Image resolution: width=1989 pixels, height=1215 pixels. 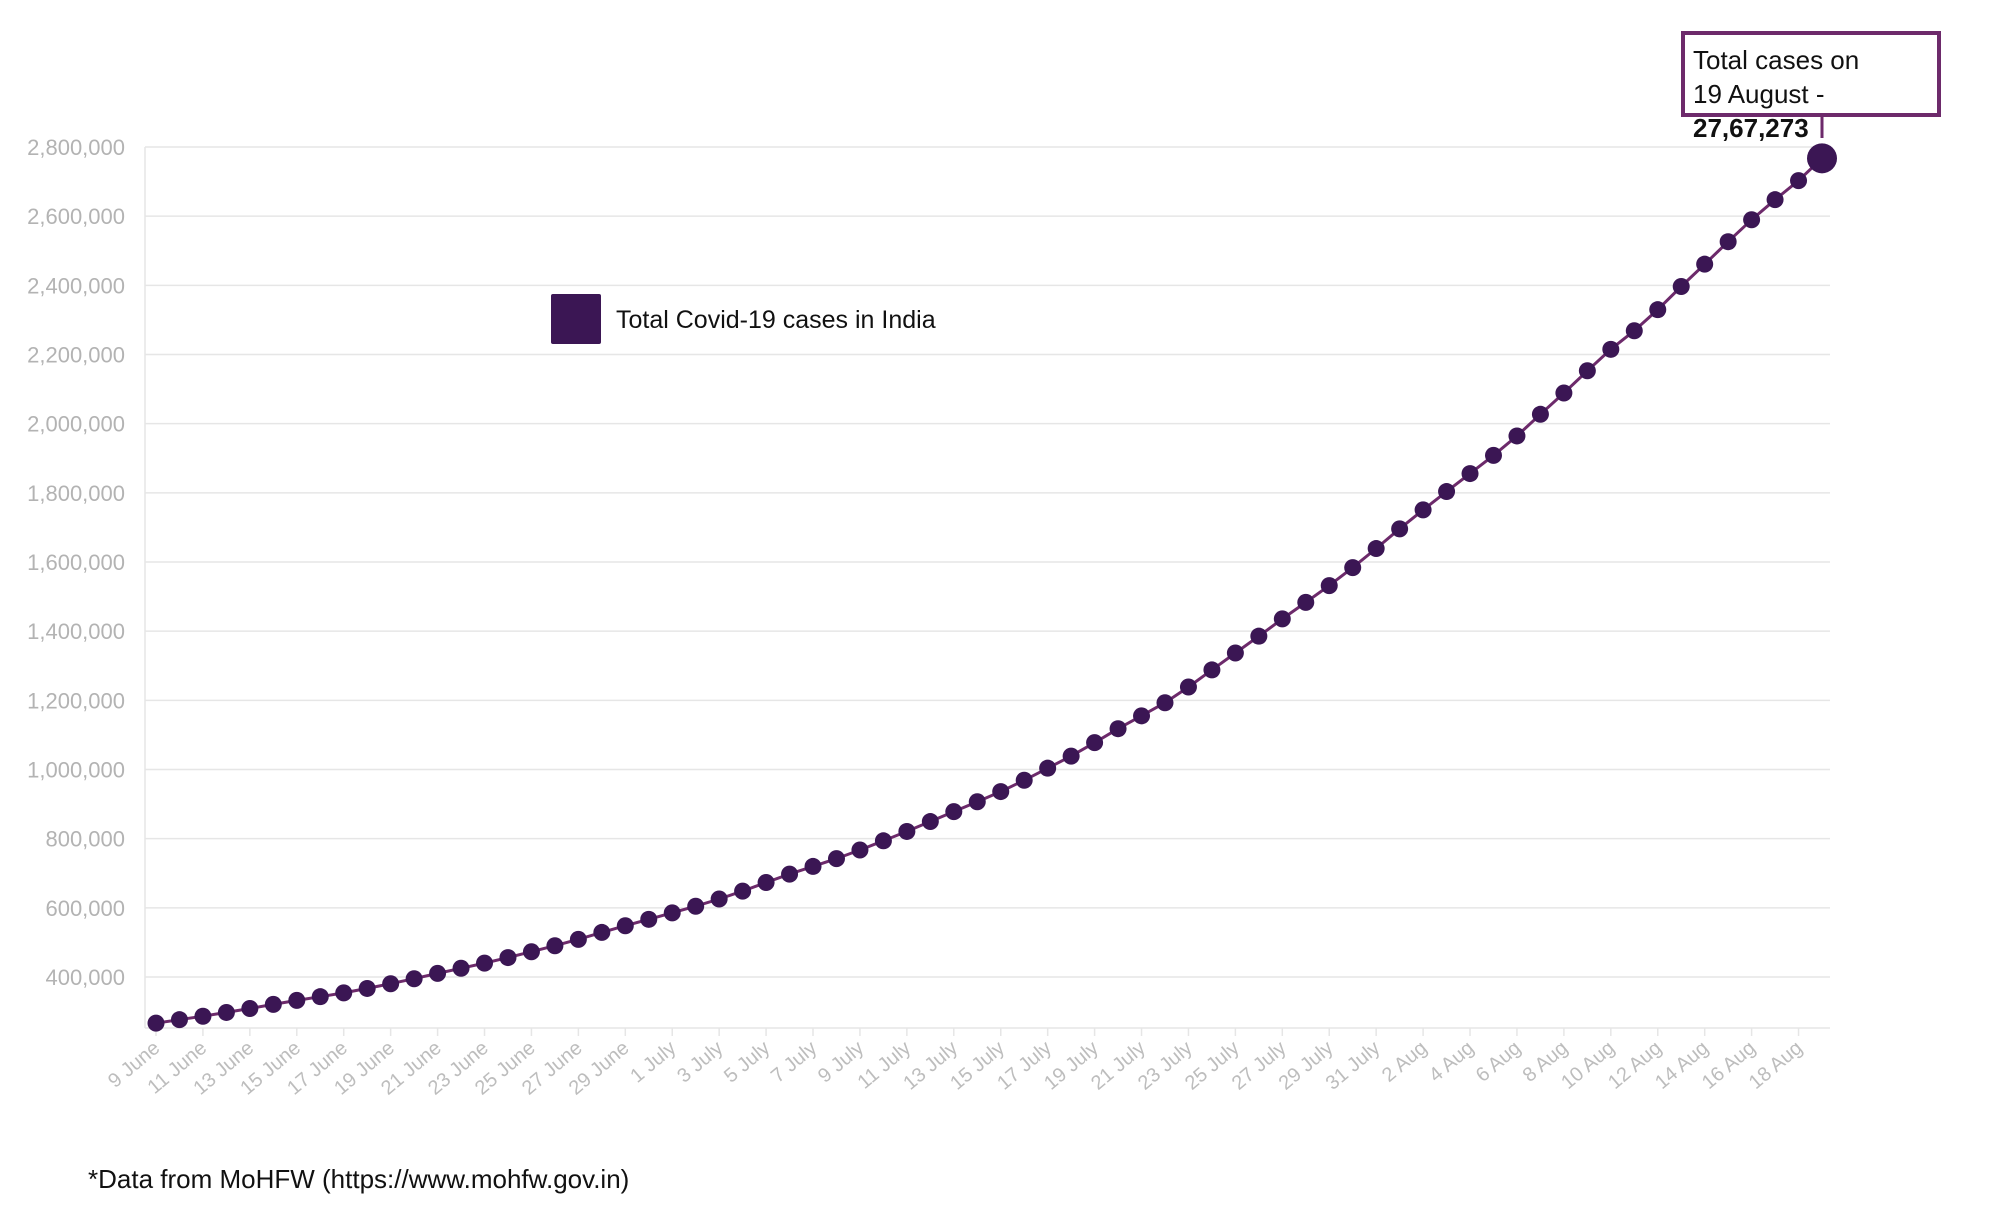 What do you see at coordinates (1729, 1065) in the screenshot?
I see `x-tick-label: 16 Aug` at bounding box center [1729, 1065].